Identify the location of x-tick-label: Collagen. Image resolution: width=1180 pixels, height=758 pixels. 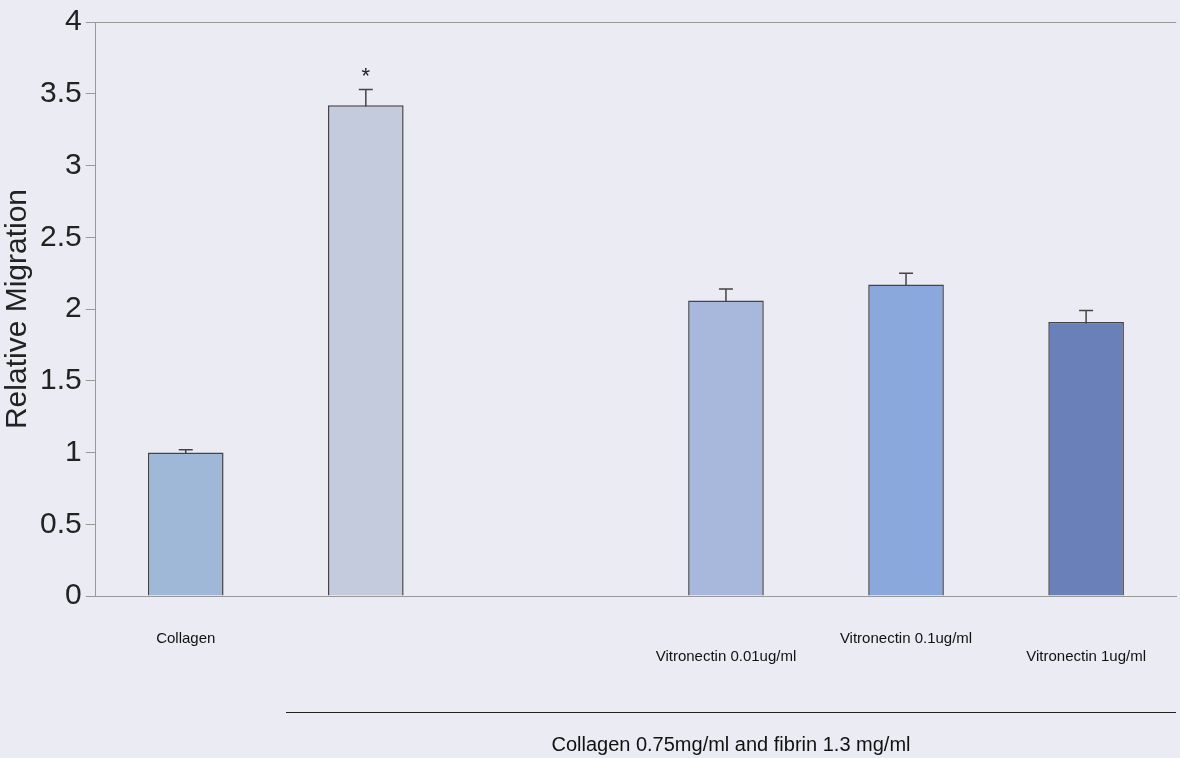
(186, 638).